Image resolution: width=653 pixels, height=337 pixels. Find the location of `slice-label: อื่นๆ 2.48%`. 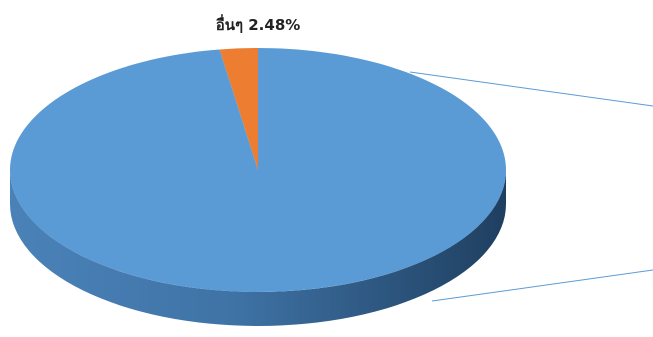

slice-label: อื่นๆ 2.48% is located at coordinates (258, 24).